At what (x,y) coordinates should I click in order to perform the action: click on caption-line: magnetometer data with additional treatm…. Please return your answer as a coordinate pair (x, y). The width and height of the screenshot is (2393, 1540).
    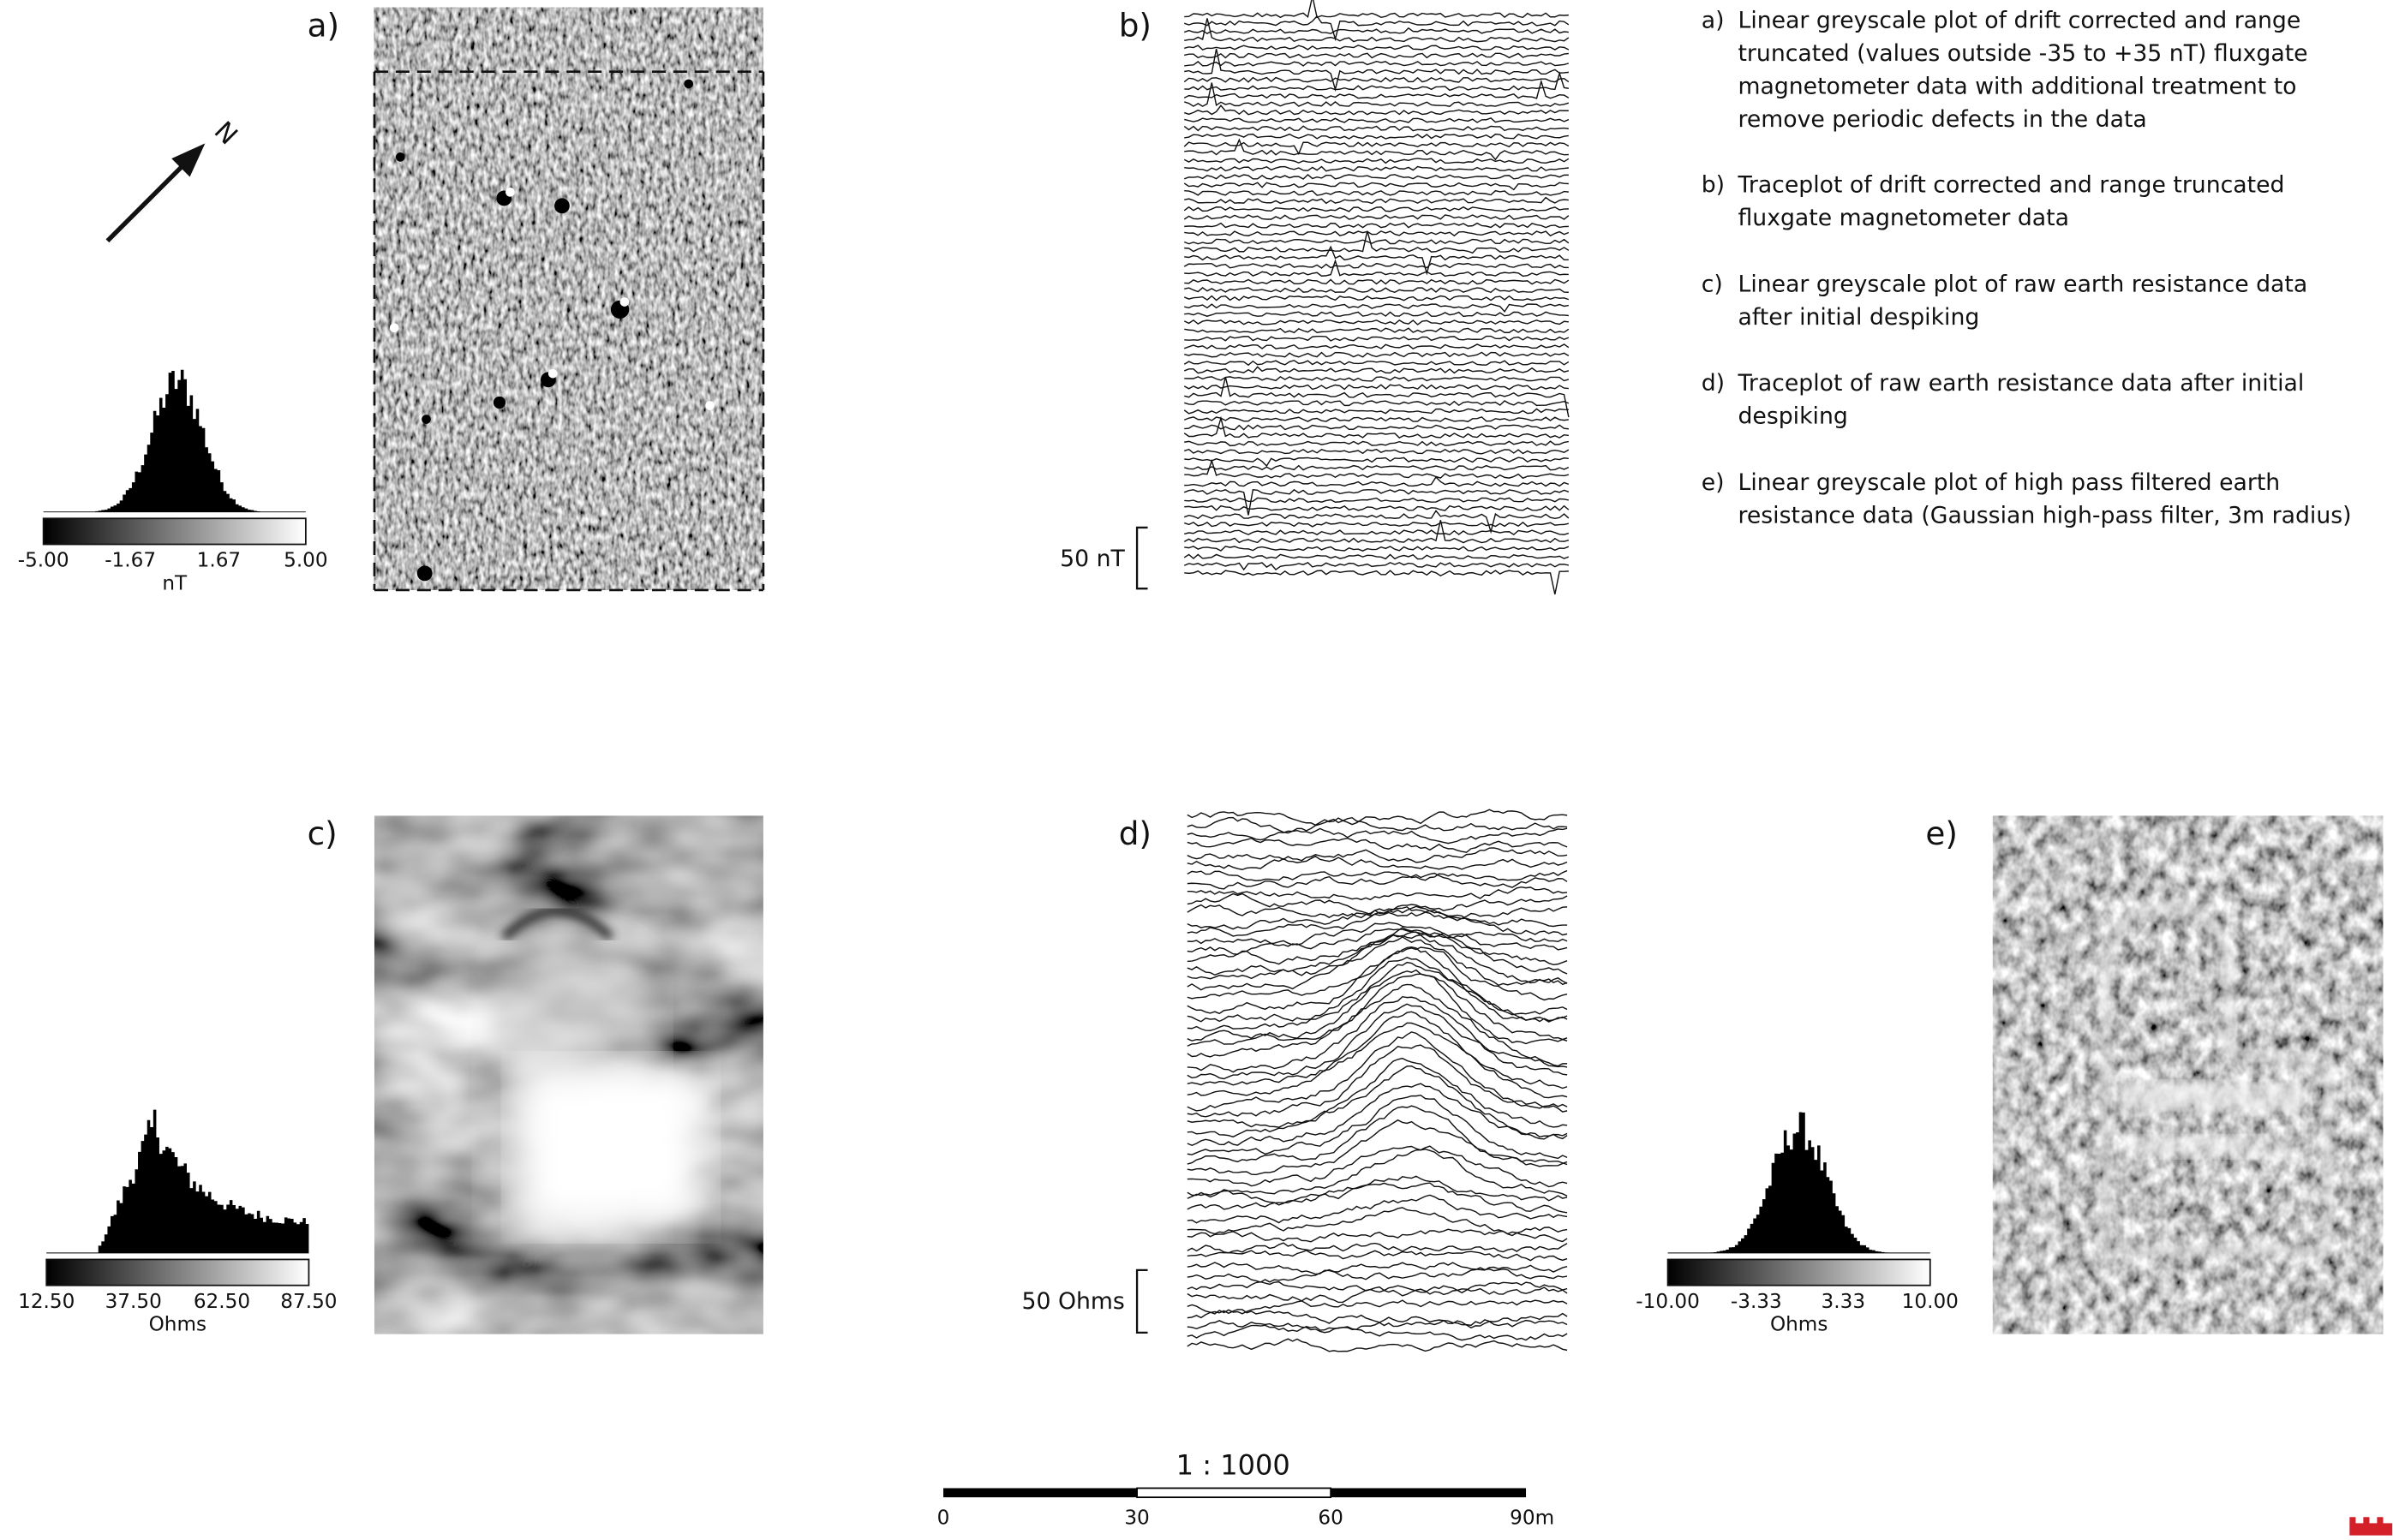
    Looking at the image, I should click on (2017, 86).